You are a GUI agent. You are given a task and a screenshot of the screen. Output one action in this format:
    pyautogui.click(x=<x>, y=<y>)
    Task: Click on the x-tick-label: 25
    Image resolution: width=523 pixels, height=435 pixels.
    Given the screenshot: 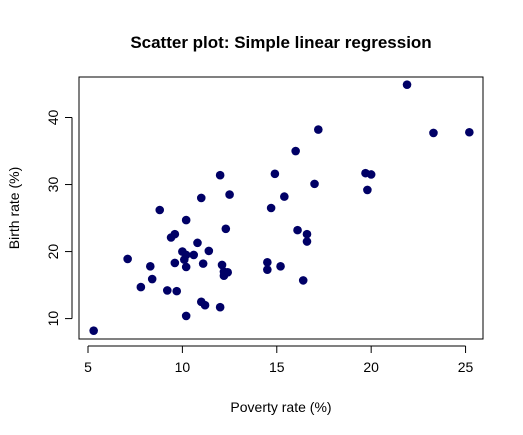 What is the action you would take?
    pyautogui.click(x=466, y=367)
    